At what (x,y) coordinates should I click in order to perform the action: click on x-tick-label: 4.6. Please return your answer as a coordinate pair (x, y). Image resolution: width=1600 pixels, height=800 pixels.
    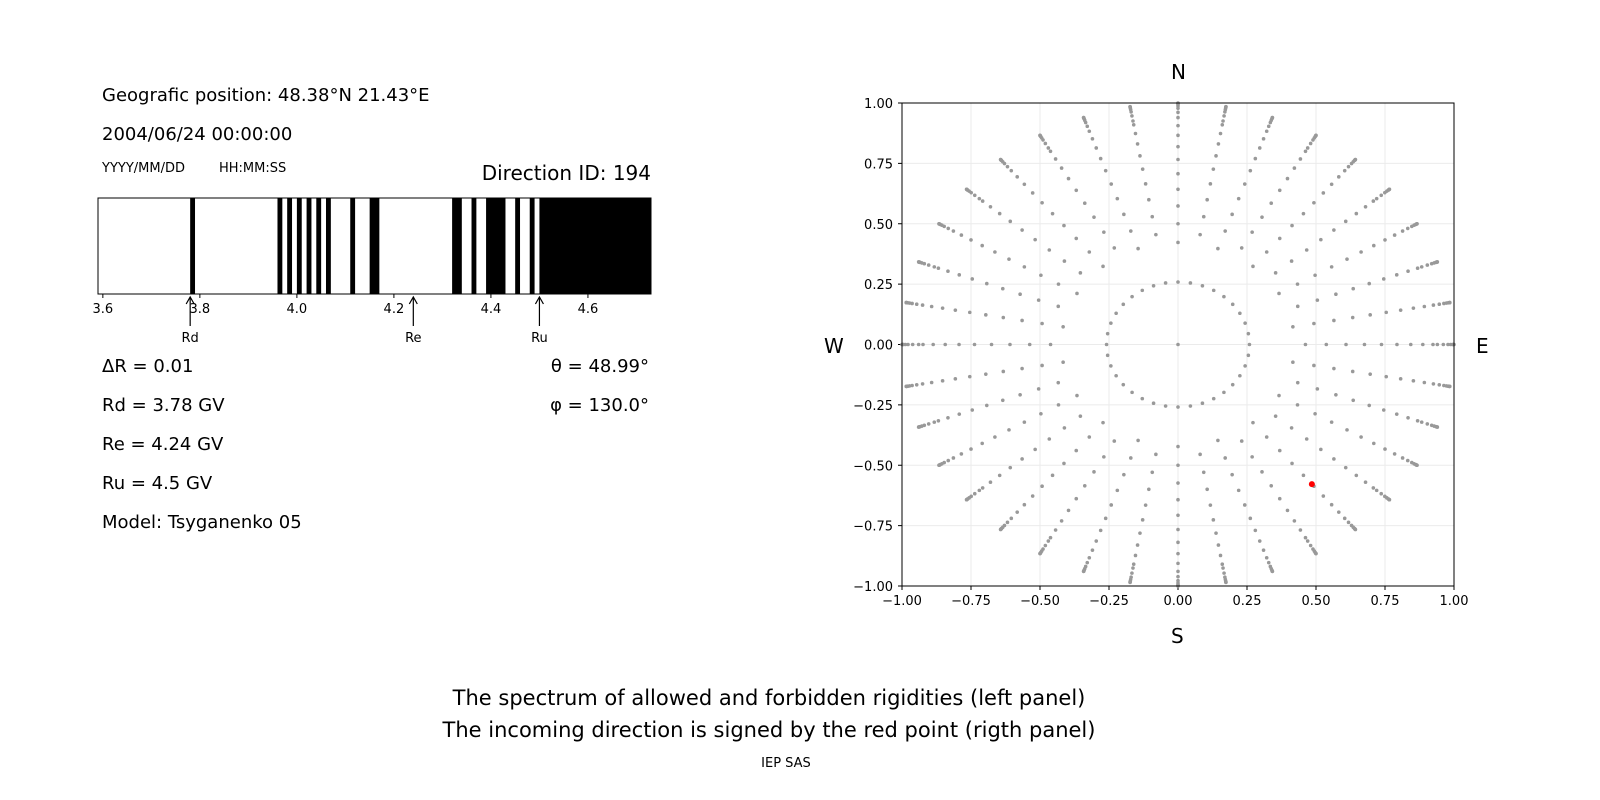
    Looking at the image, I should click on (588, 309).